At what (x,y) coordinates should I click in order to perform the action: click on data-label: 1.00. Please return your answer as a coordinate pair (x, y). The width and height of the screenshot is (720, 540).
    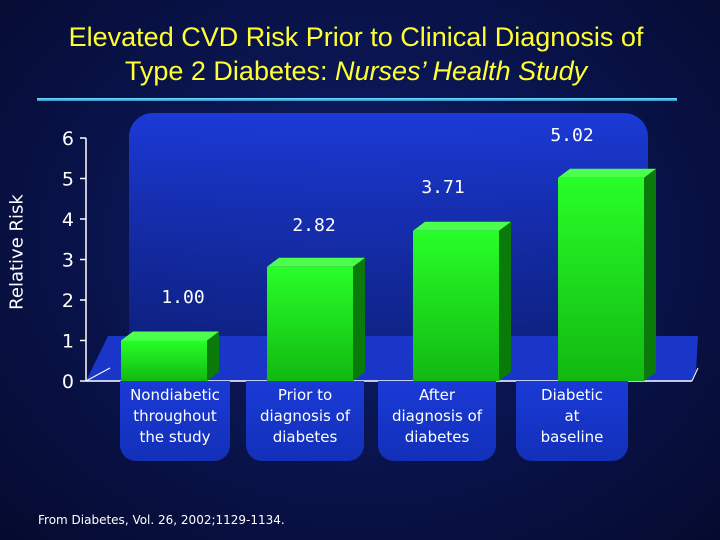
    Looking at the image, I should click on (182, 297).